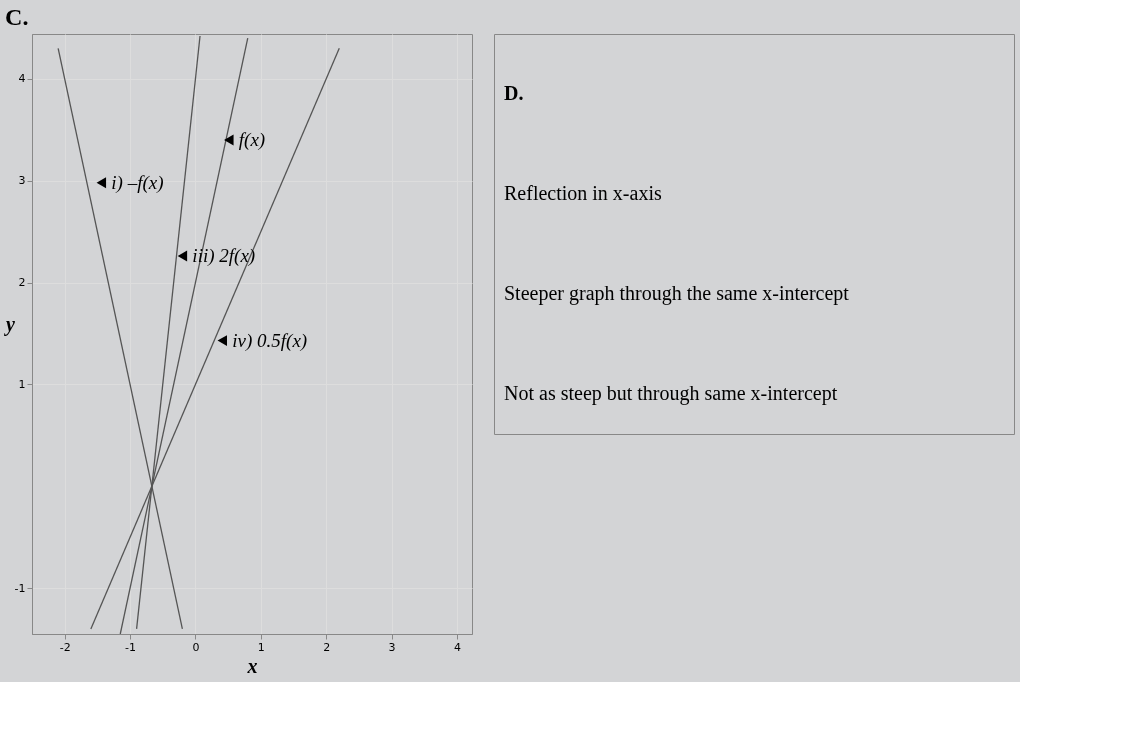 The width and height of the screenshot is (1141, 744). Describe the element at coordinates (137, 182) in the screenshot. I see `annotation: i) –f(x)` at that location.